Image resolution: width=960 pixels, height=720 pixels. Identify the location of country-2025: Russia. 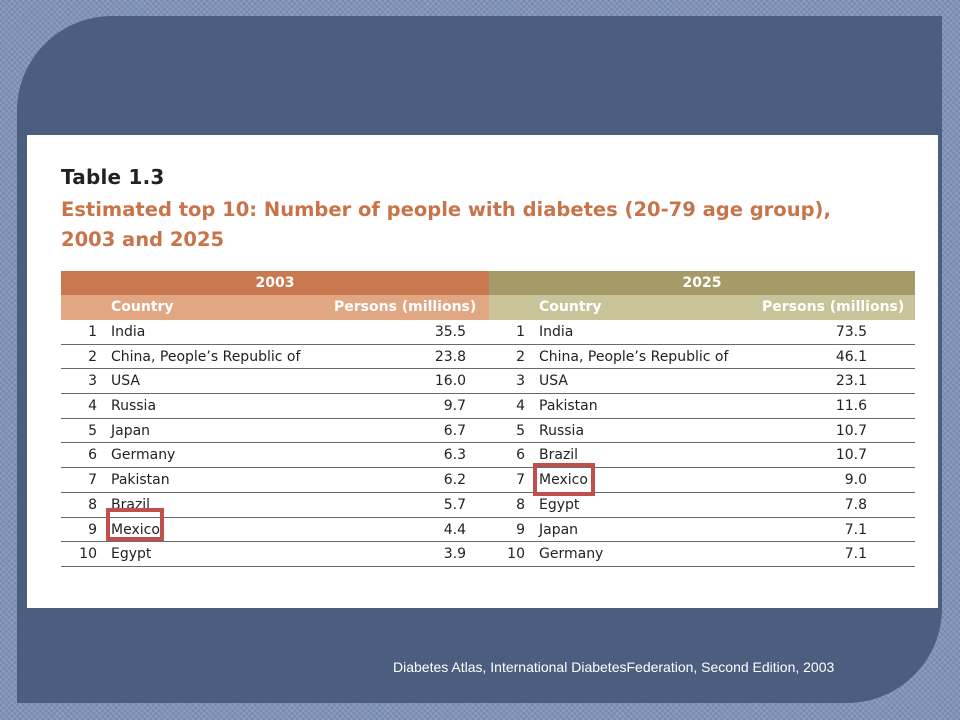
(562, 430).